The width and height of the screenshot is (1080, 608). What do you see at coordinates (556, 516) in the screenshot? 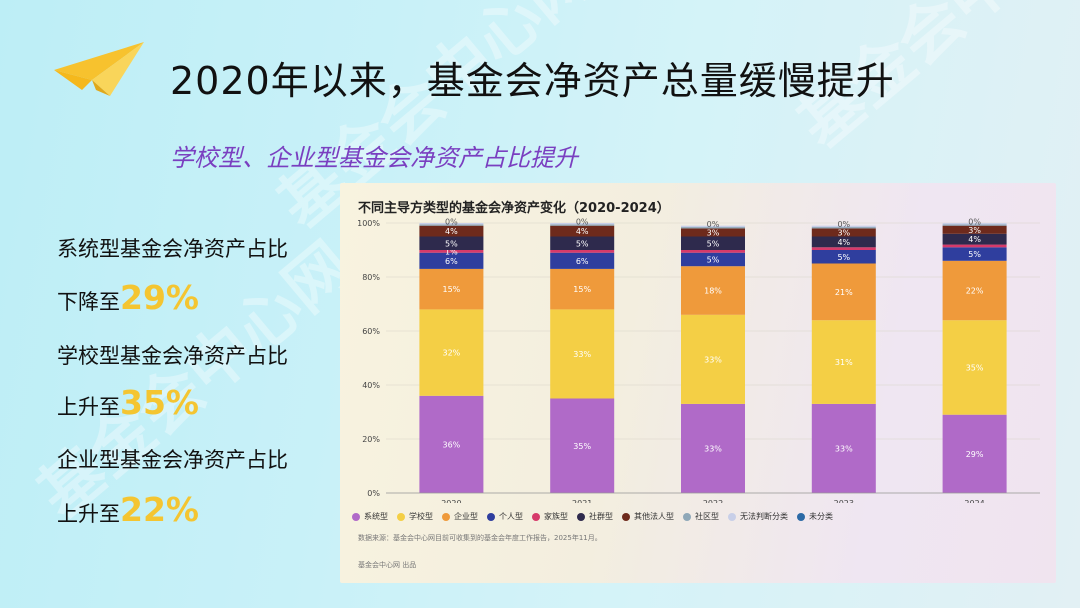
I see `legend-label: 家族型` at bounding box center [556, 516].